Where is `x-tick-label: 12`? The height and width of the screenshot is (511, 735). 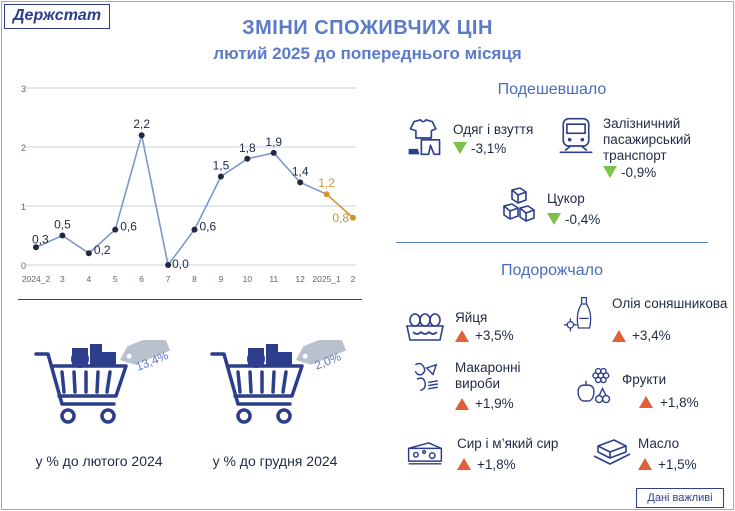
x-tick-label: 12 is located at coordinates (300, 279).